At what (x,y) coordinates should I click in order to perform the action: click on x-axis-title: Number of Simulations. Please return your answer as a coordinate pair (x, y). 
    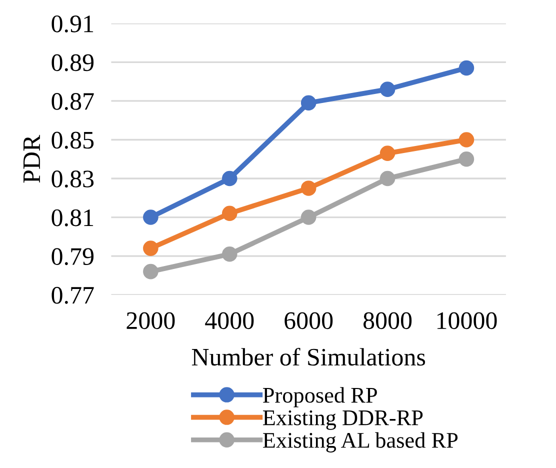
    Looking at the image, I should click on (309, 357).